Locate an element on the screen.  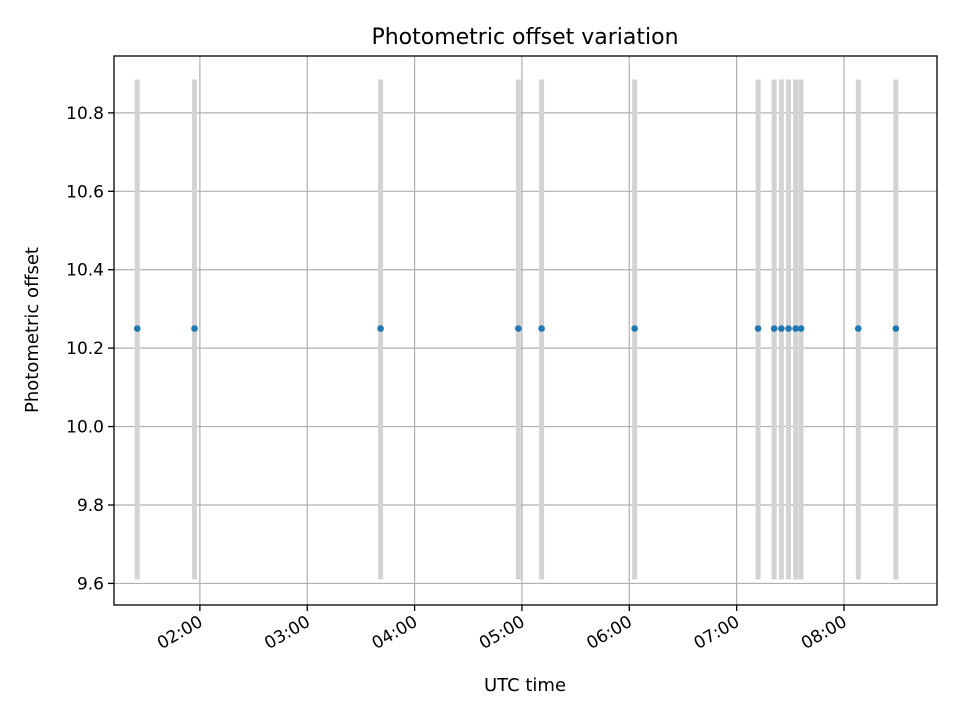
y-axis: 9.6 9.8 10.0 10.2 10.4 10.6 10.8 is located at coordinates (90, 349).